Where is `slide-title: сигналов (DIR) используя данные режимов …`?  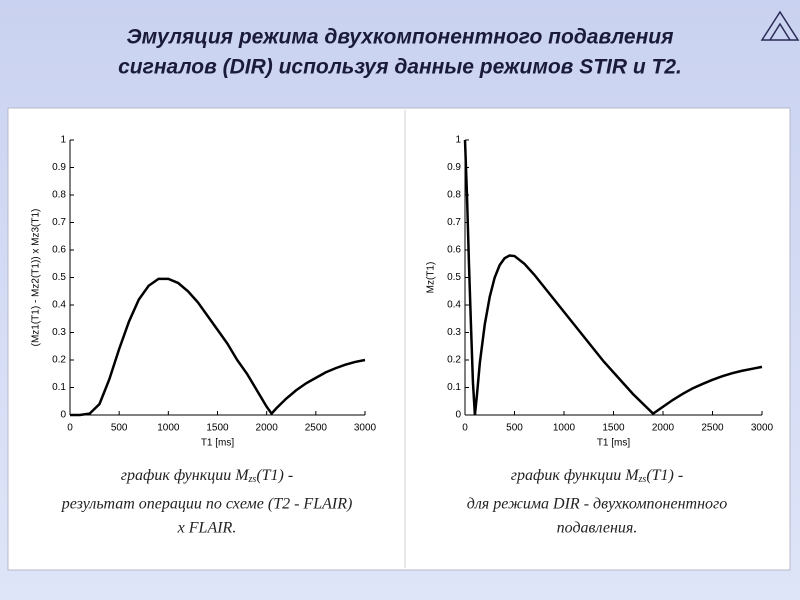
slide-title: сигналов (DIR) используя данные режимов … is located at coordinates (400, 67).